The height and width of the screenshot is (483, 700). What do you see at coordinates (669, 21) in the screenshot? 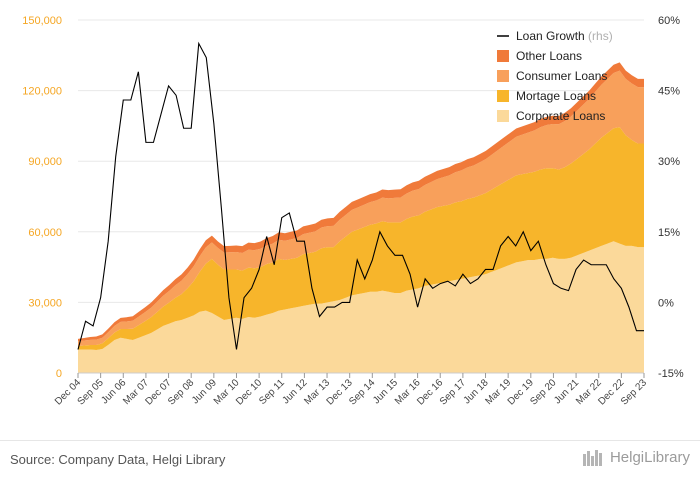
I see `y2-tick-label: 60%` at bounding box center [669, 21].